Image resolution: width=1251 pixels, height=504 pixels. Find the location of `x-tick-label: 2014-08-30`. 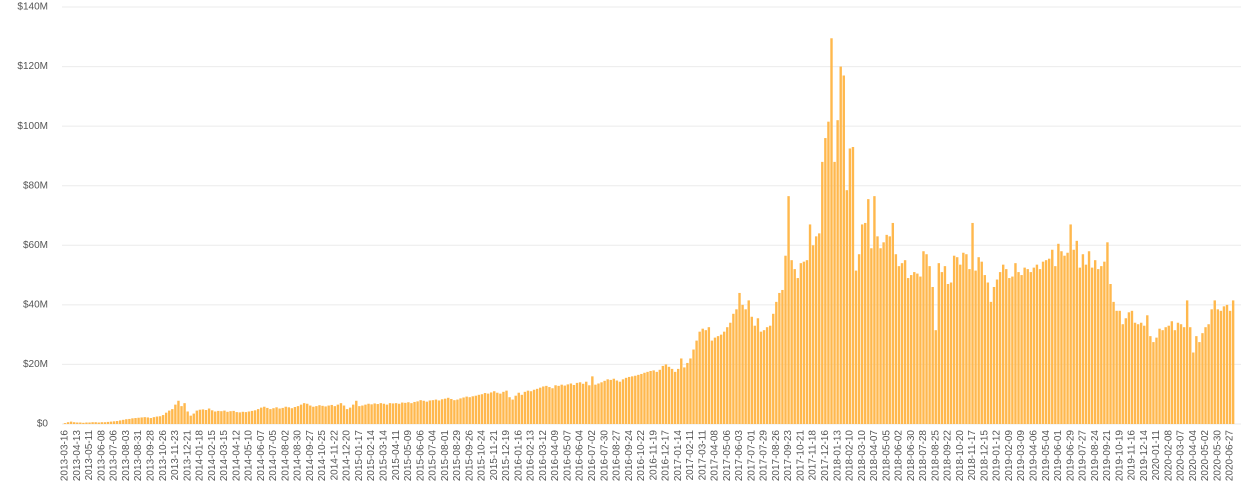

x-tick-label: 2014-08-30 is located at coordinates (298, 456).